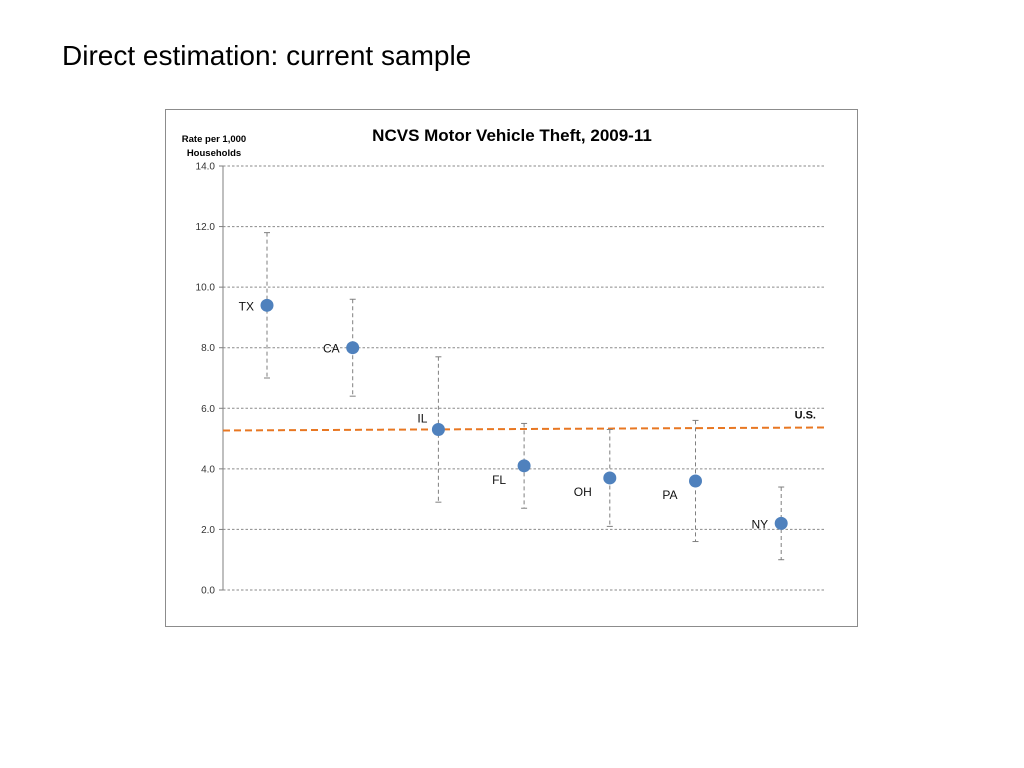 The width and height of the screenshot is (1024, 768). I want to click on reference-layer: U.S., so click(524, 420).